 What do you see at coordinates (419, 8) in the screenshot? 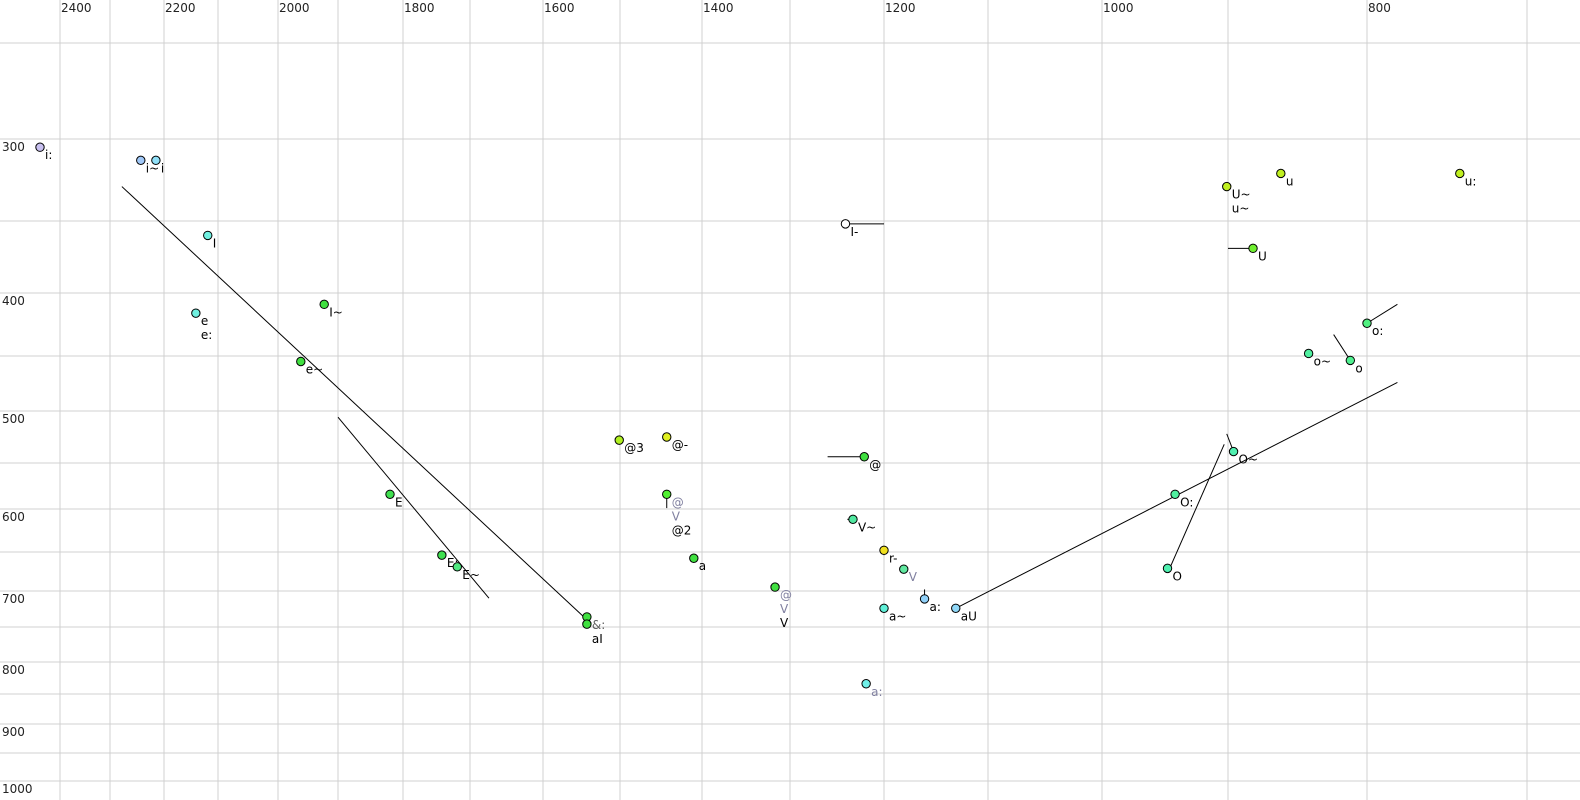
I see `x-tick-label: 1800` at bounding box center [419, 8].